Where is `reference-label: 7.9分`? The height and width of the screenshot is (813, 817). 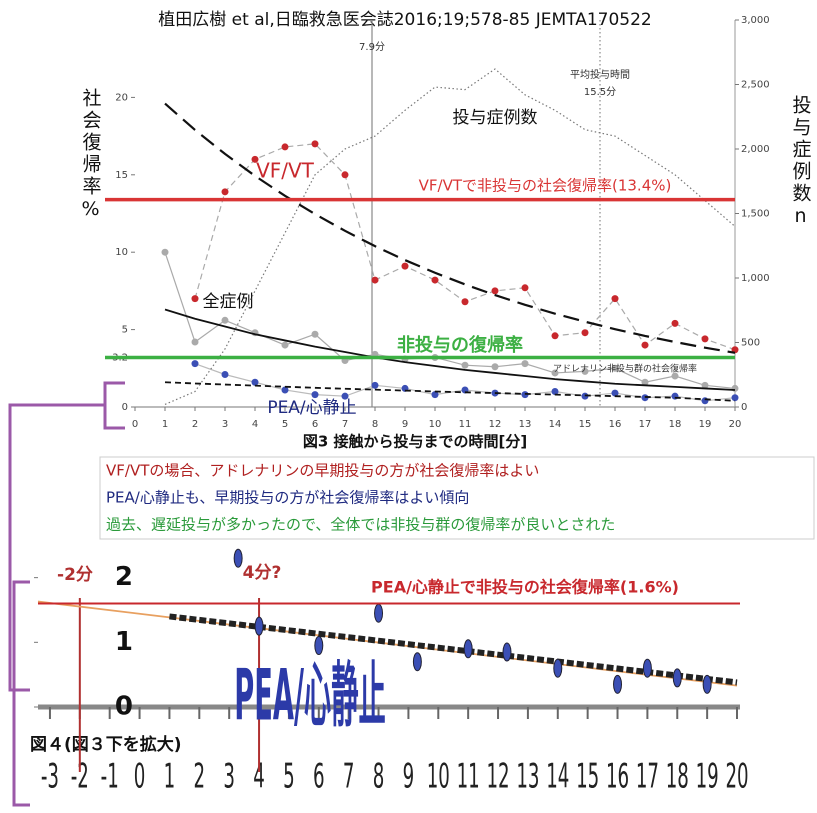 reference-label: 7.9分 is located at coordinates (372, 47).